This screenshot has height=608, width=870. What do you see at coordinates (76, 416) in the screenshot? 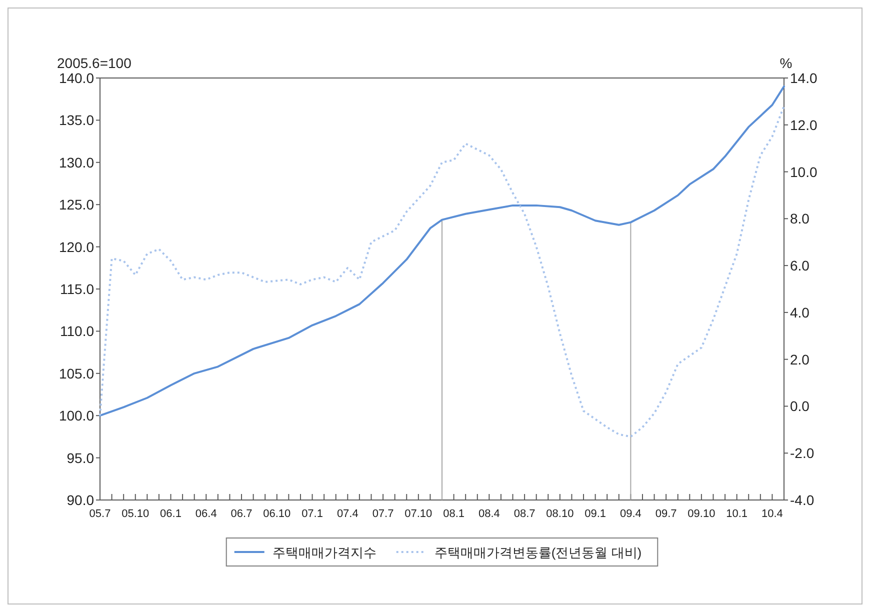
I see `y-tick-label: 100.0` at bounding box center [76, 416].